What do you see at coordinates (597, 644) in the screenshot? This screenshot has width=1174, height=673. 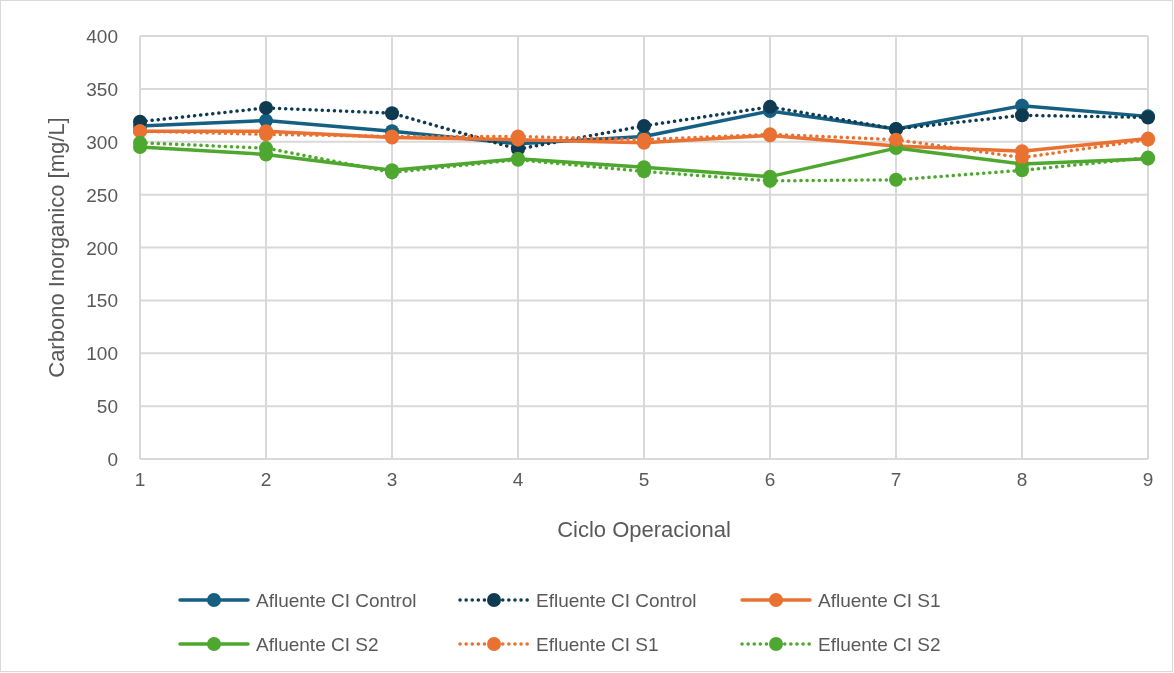 I see `legend-label: Efluente CI S1` at bounding box center [597, 644].